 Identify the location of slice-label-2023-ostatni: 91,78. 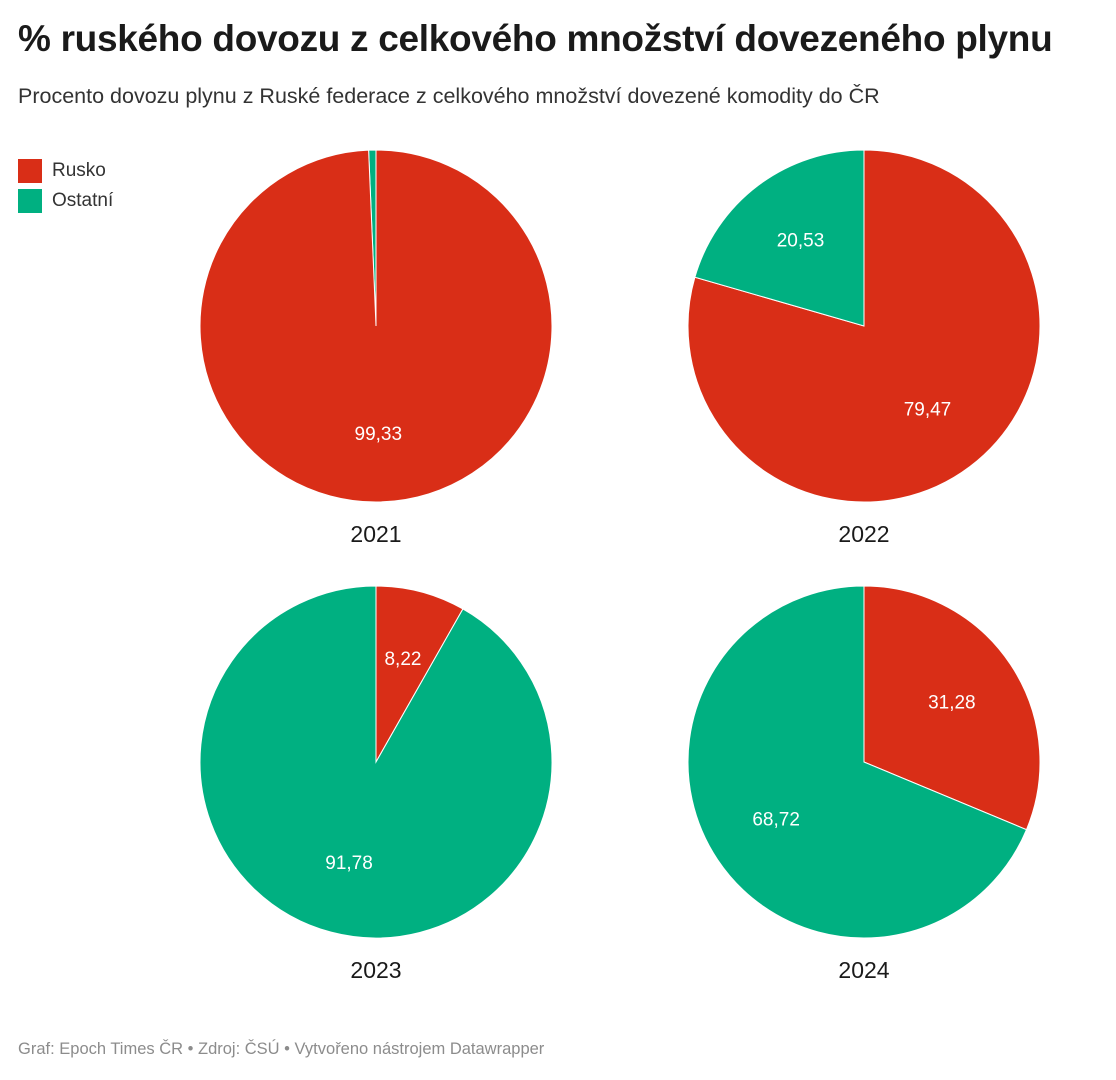
(349, 863).